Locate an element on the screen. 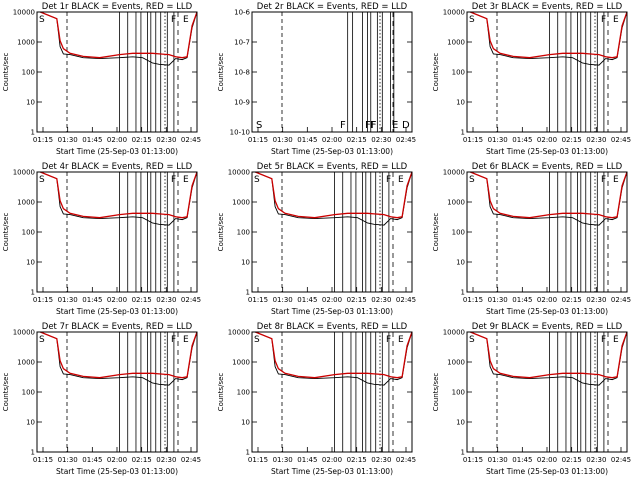  y-tick-label: 10-6 is located at coordinates (242, 13).